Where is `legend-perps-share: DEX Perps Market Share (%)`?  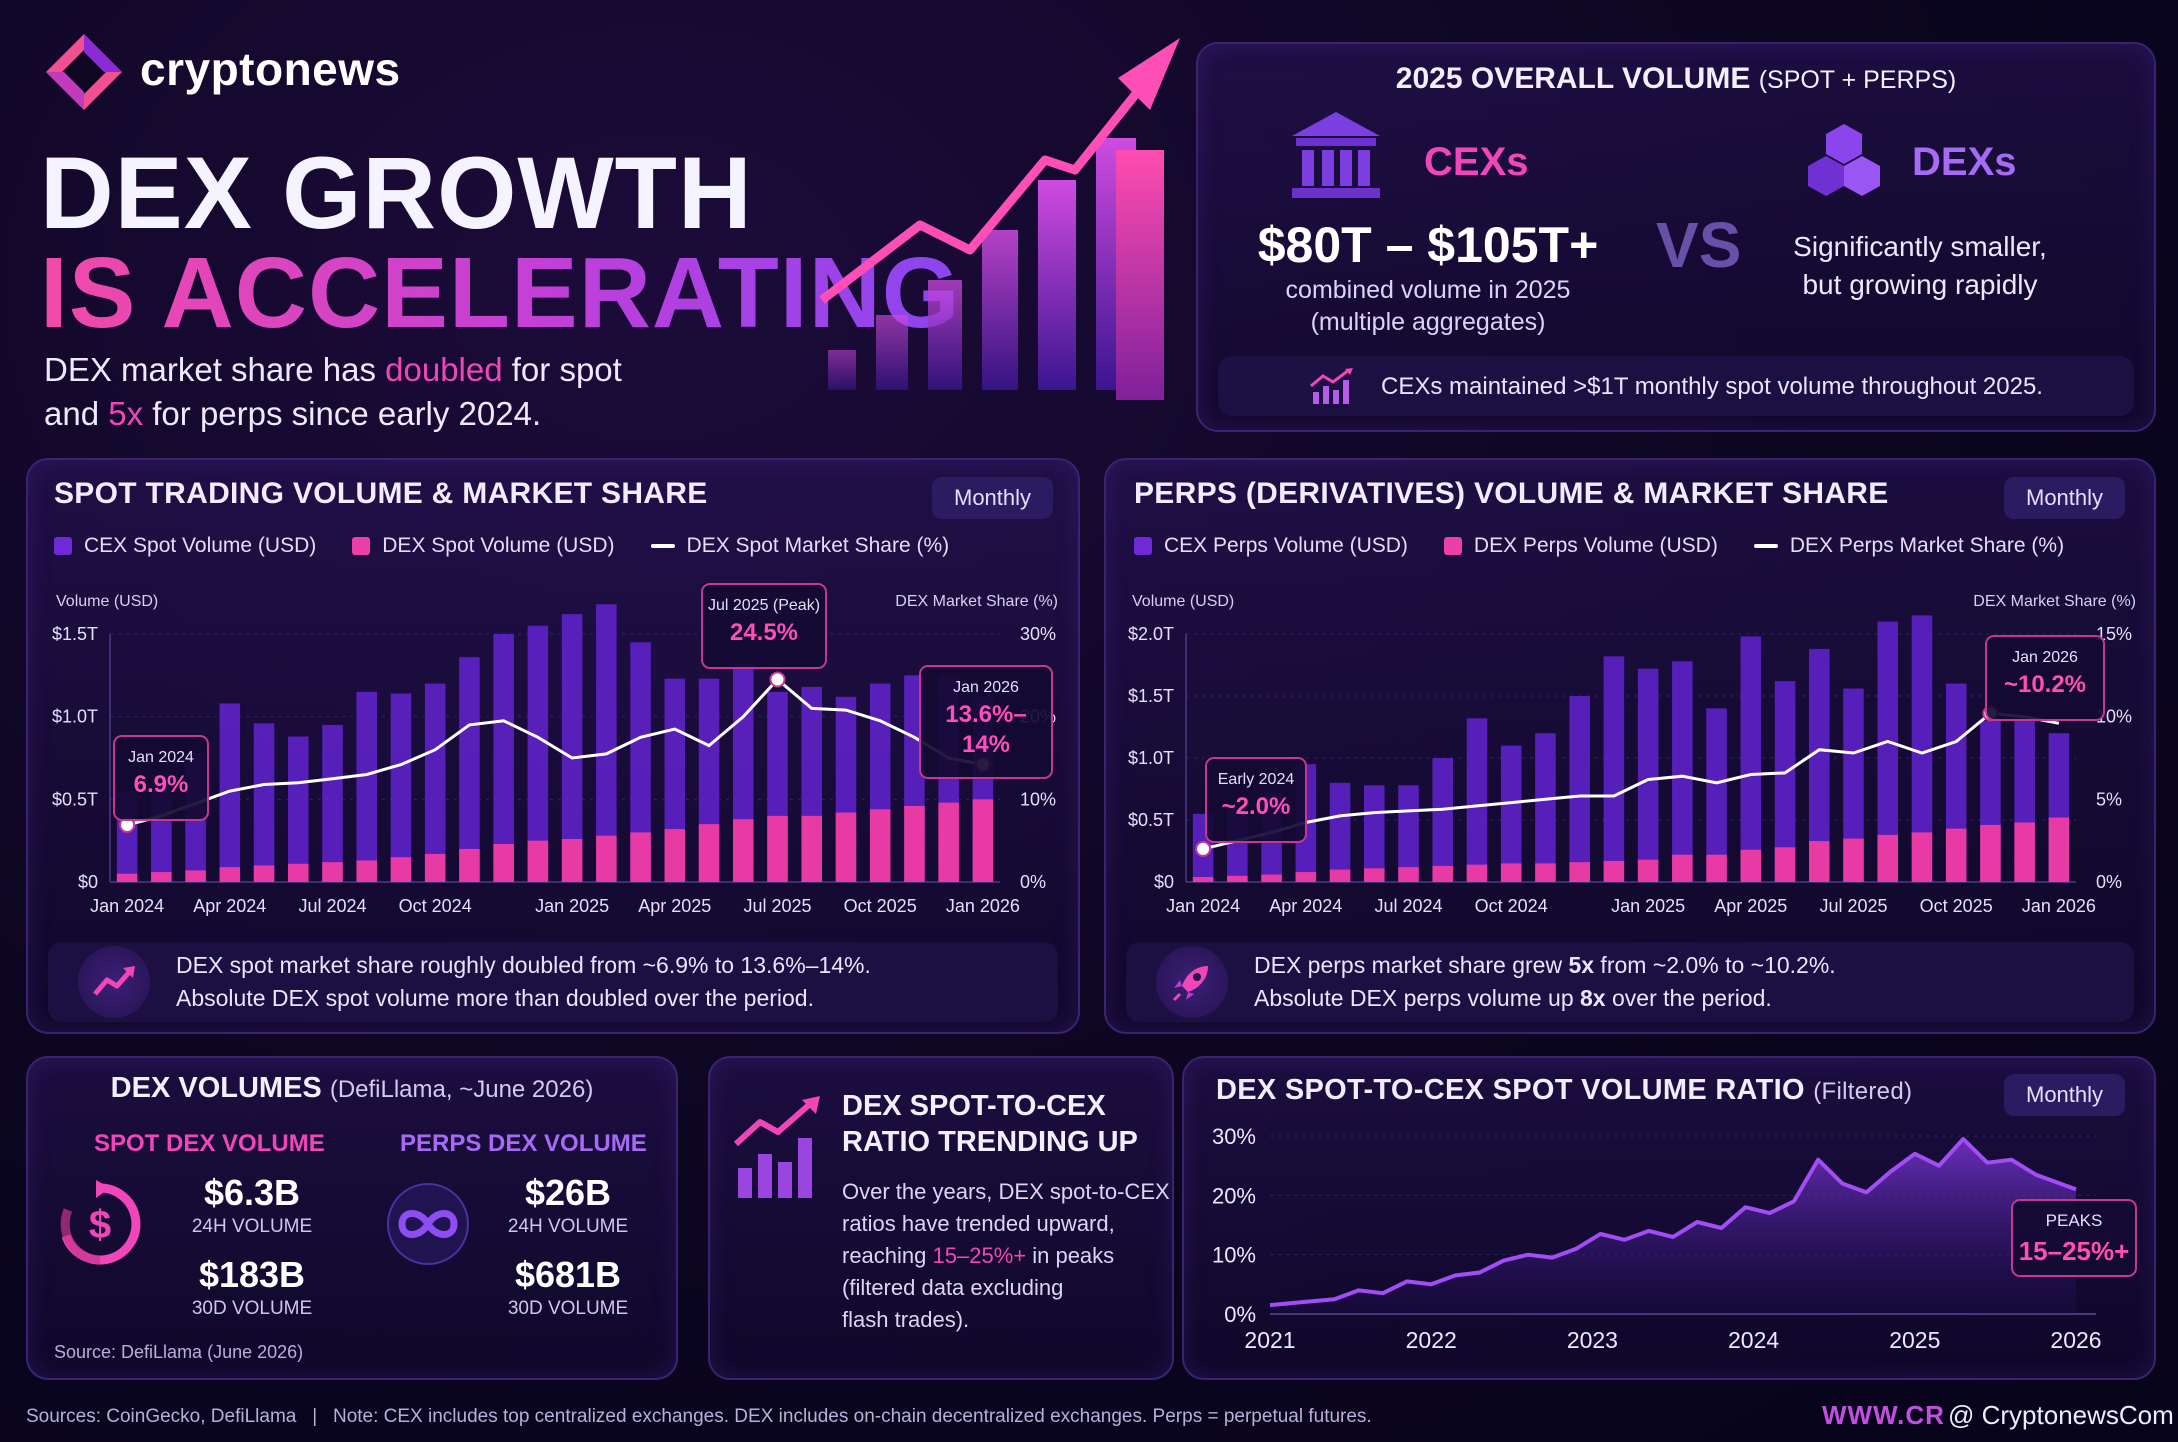 legend-perps-share: DEX Perps Market Share (%) is located at coordinates (1908, 546).